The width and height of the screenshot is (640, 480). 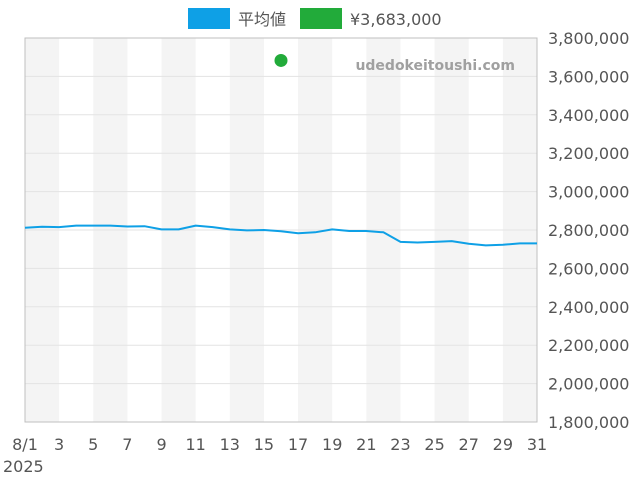 I want to click on x-tick-label: 5, so click(x=93, y=444).